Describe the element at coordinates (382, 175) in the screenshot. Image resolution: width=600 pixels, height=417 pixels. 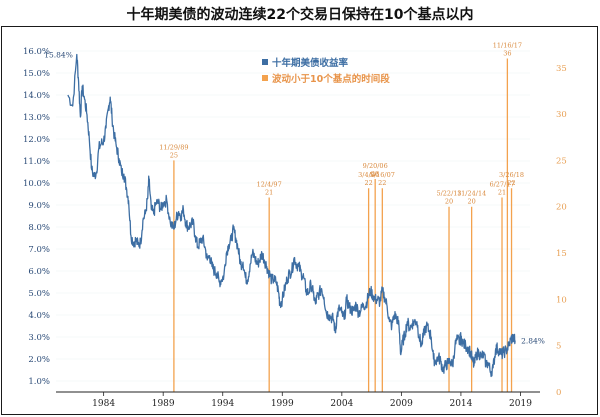
I see `period-date-label: 5/16/07` at that location.